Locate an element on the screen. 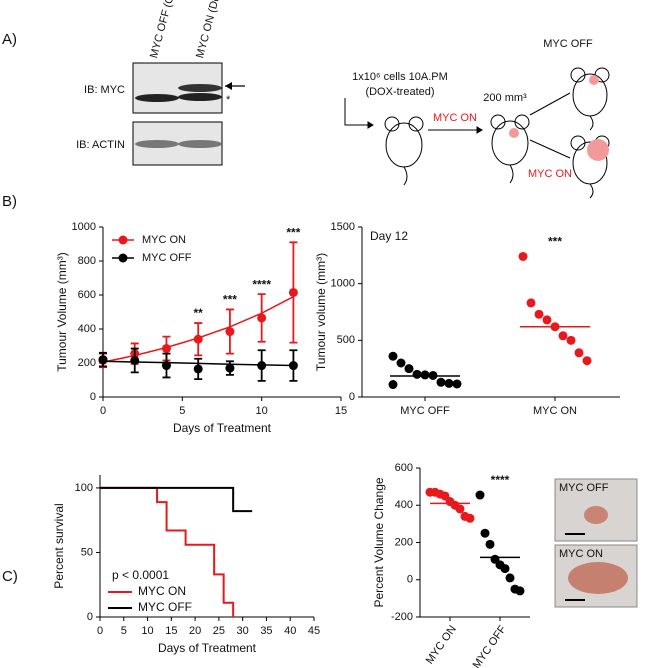 The width and height of the screenshot is (656, 668). survival-curve is located at coordinates (167, 551).